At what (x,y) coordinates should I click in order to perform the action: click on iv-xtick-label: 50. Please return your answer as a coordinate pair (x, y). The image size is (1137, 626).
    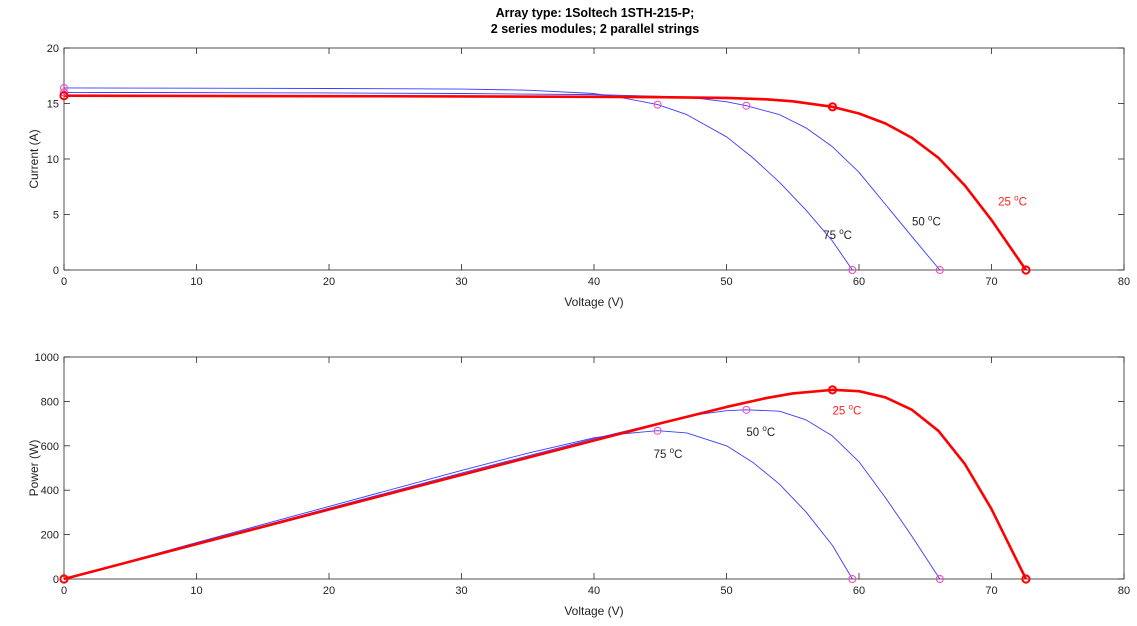
    Looking at the image, I should click on (726, 282).